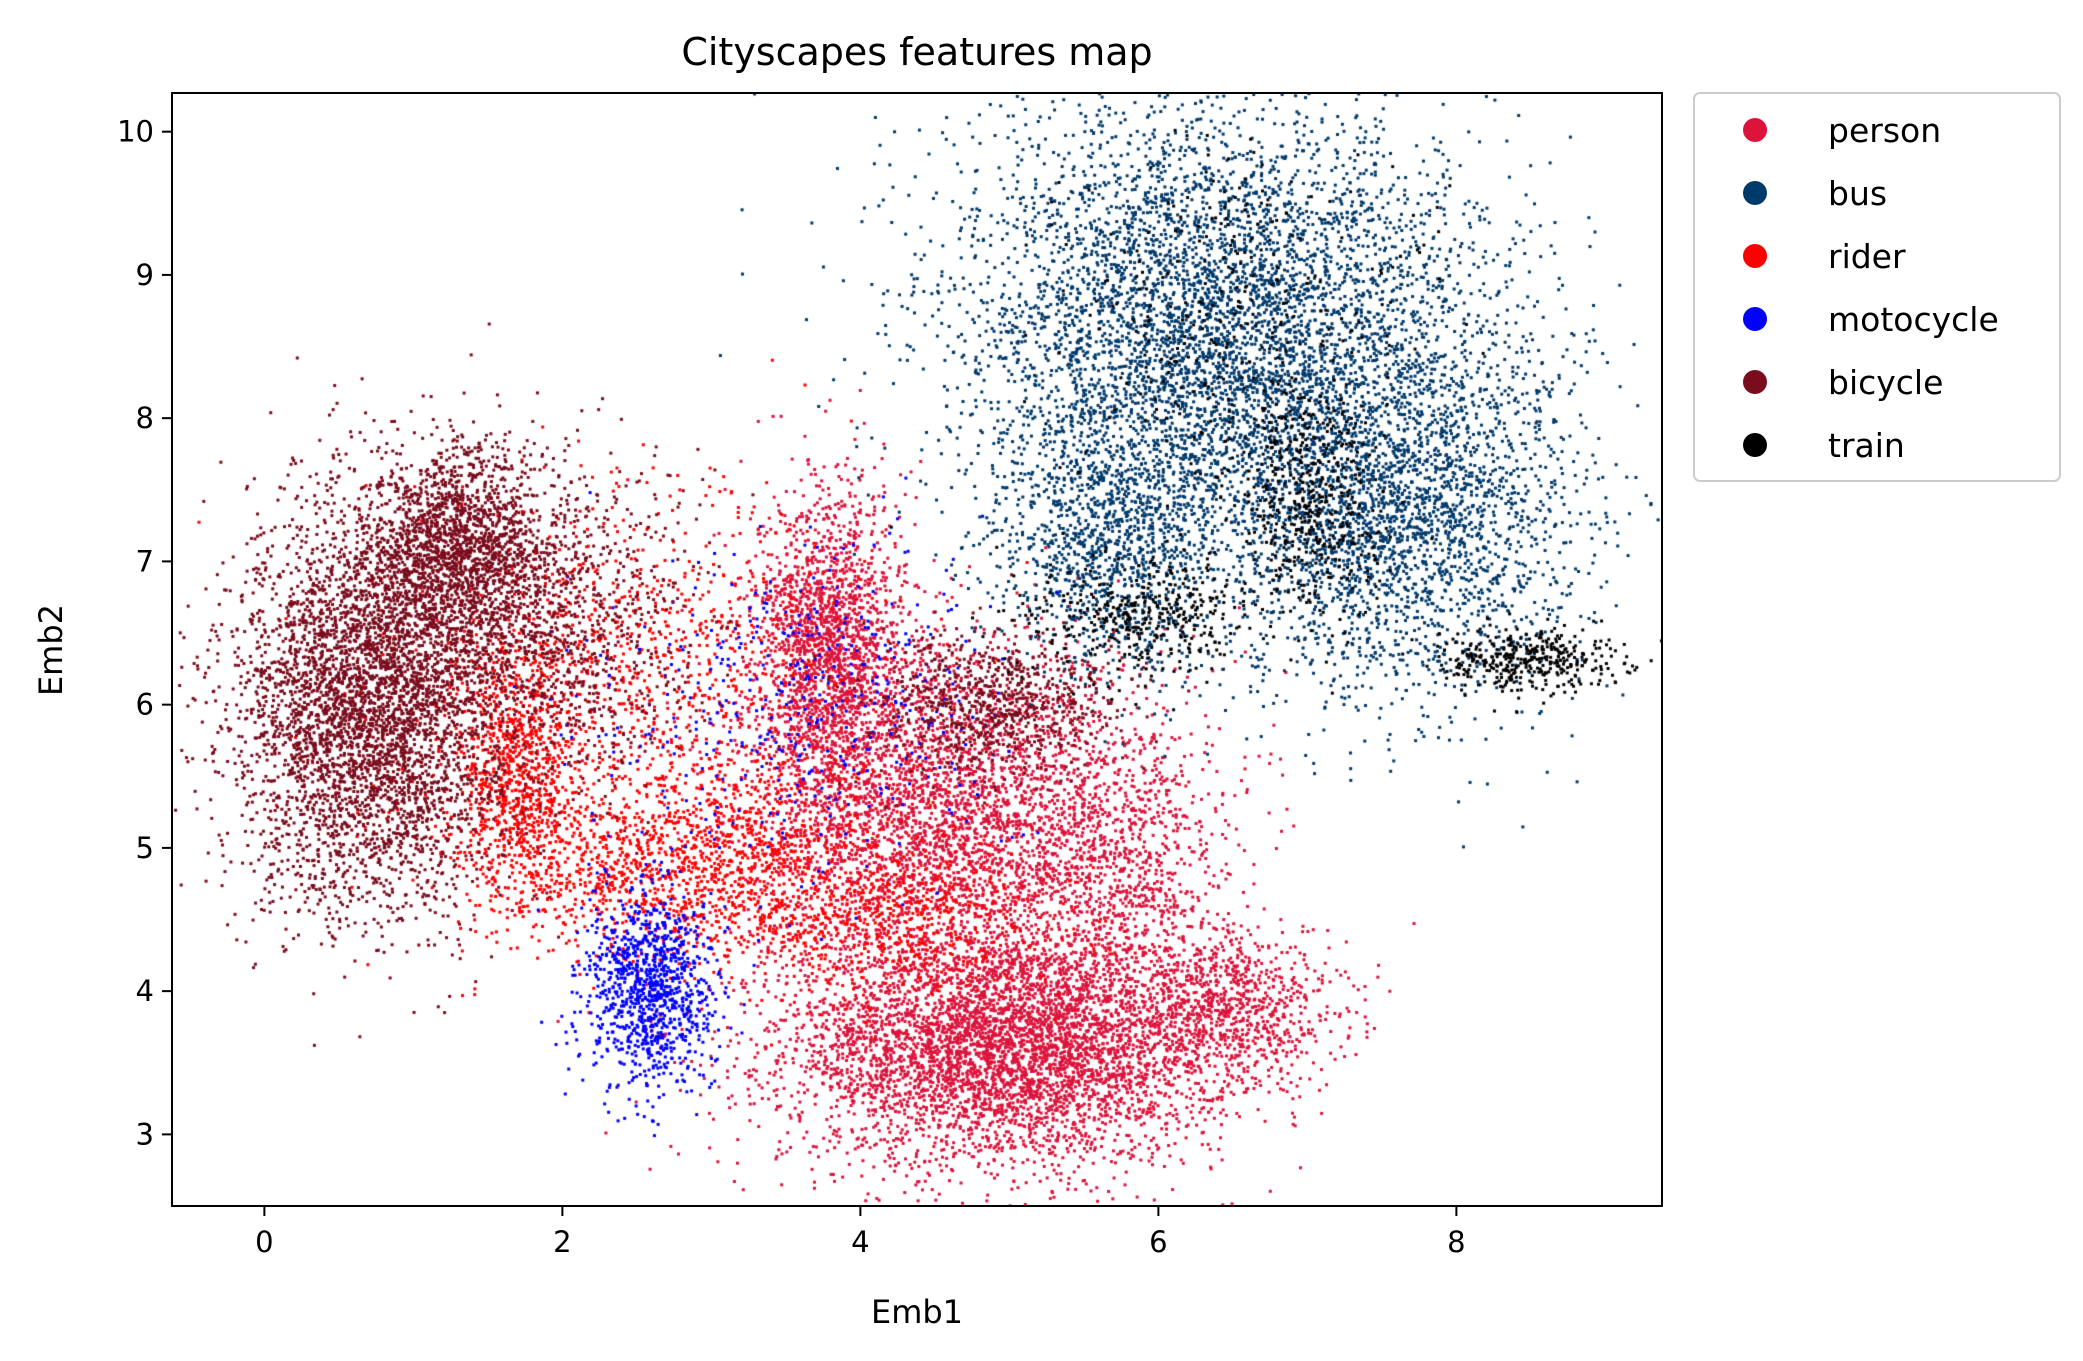 This screenshot has height=1361, width=2083. I want to click on legend-marker-rider, so click(1755, 256).